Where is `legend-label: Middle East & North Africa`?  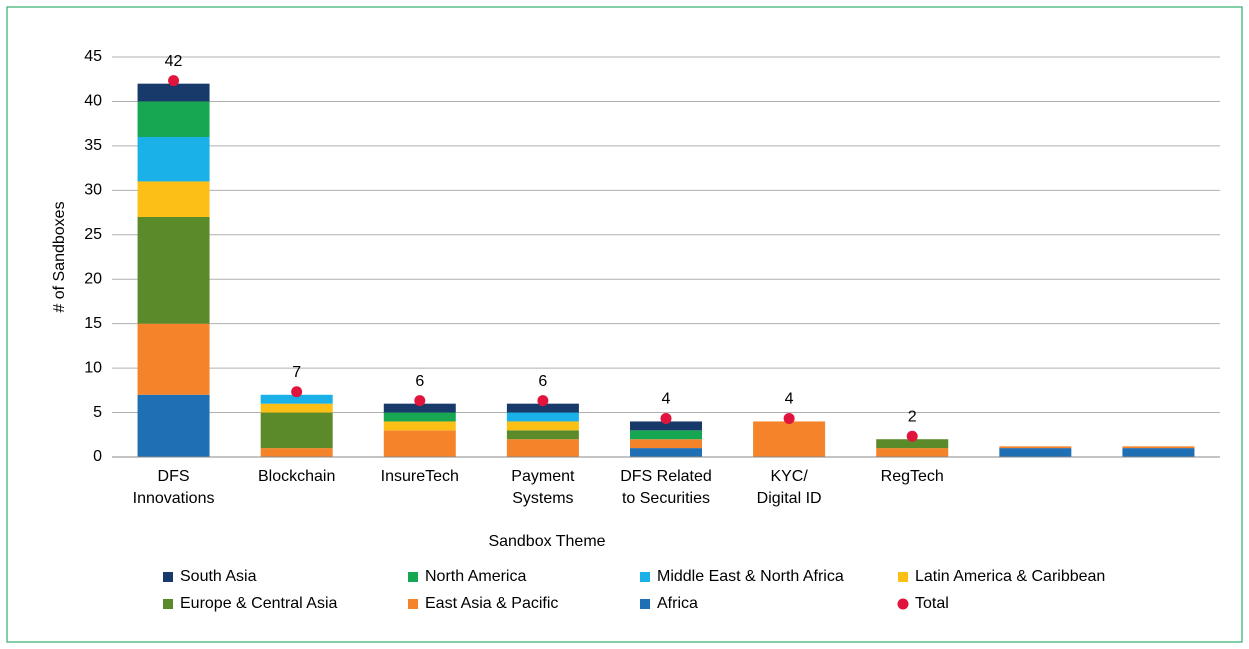
legend-label: Middle East & North Africa is located at coordinates (750, 576).